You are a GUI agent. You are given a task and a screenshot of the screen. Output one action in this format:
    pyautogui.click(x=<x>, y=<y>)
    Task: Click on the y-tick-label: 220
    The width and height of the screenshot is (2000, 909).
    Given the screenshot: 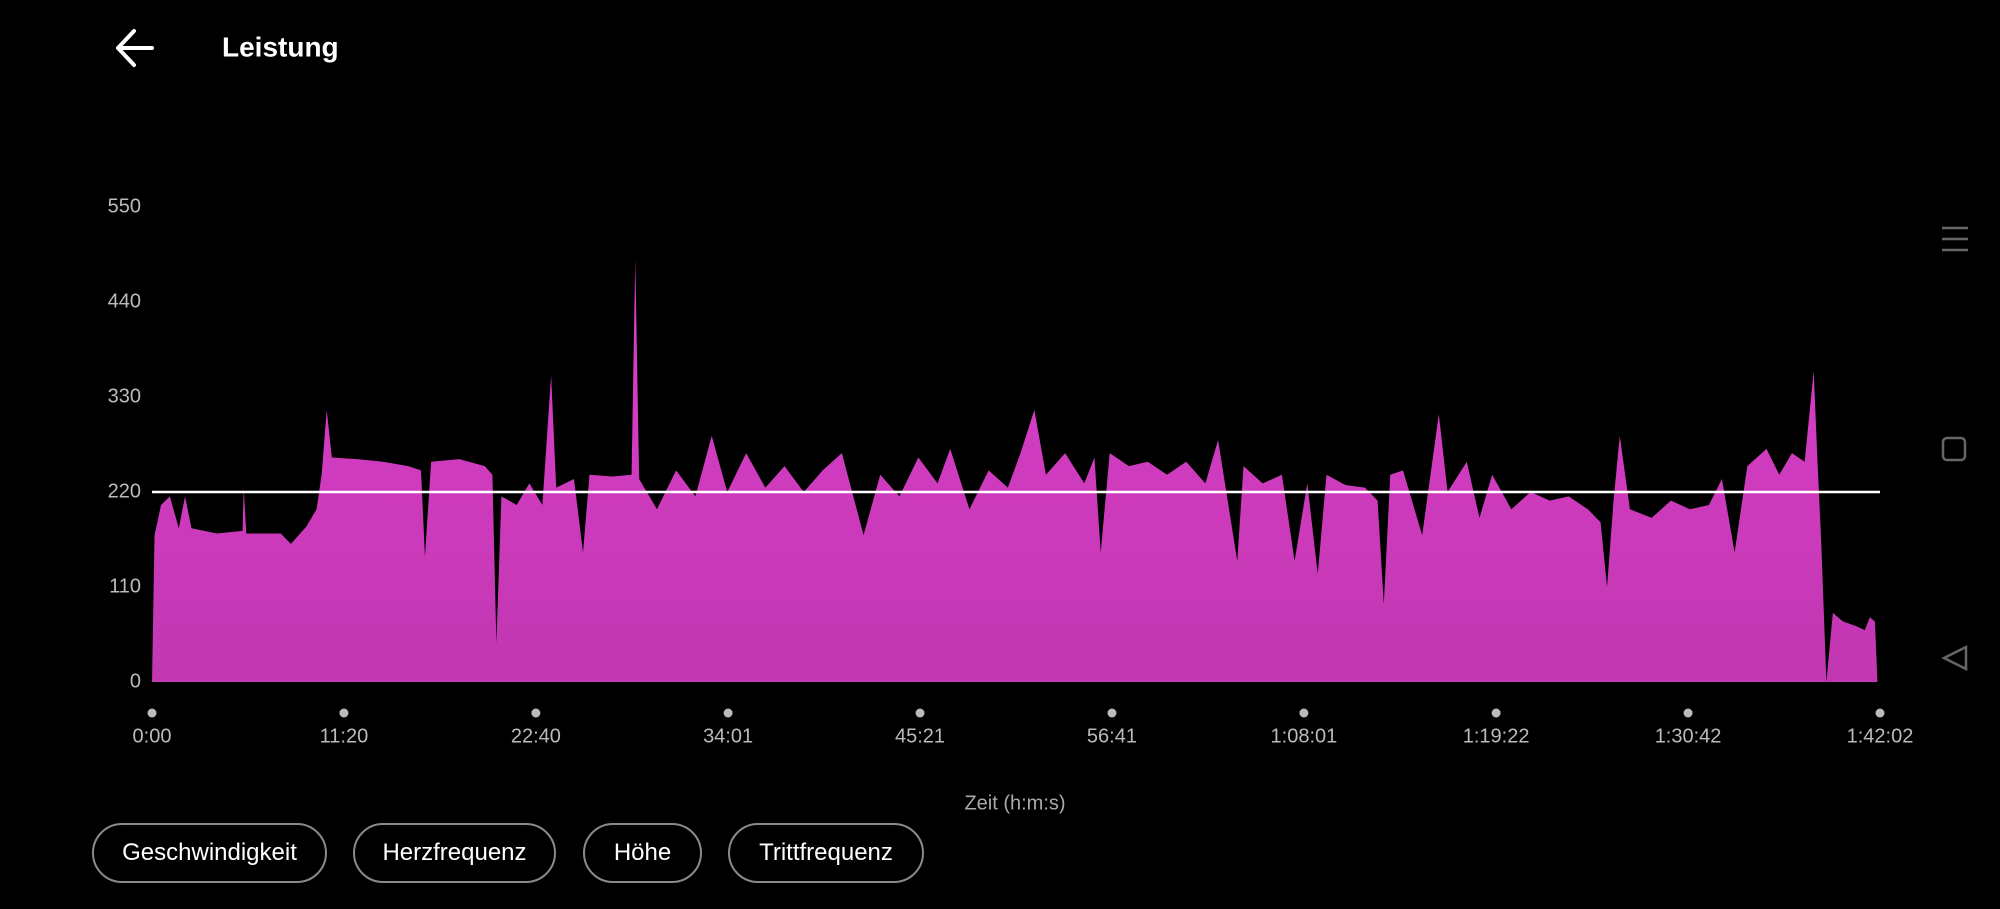 What is the action you would take?
    pyautogui.click(x=124, y=491)
    